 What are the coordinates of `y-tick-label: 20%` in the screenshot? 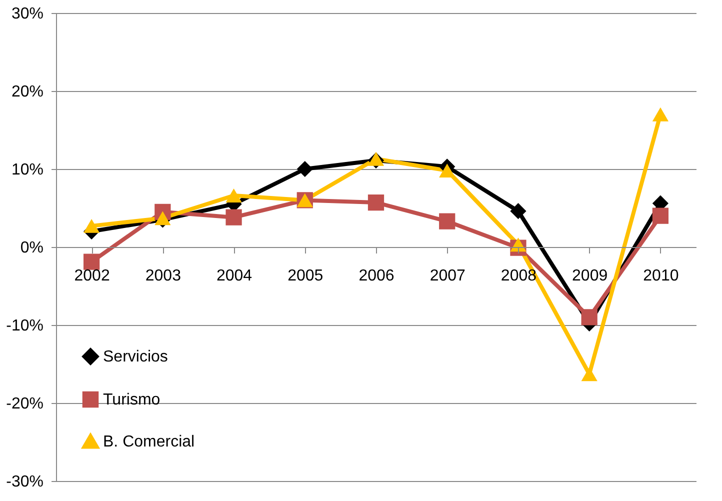 It's located at (27, 92).